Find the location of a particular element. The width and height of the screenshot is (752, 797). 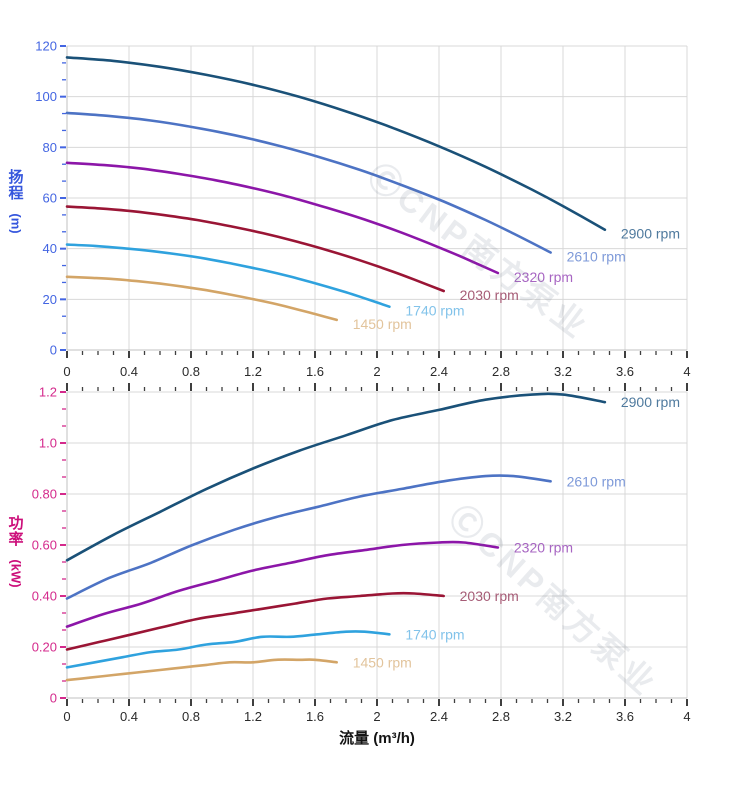

flow-axis-title: 流量 (m³/h) is located at coordinates (377, 738).